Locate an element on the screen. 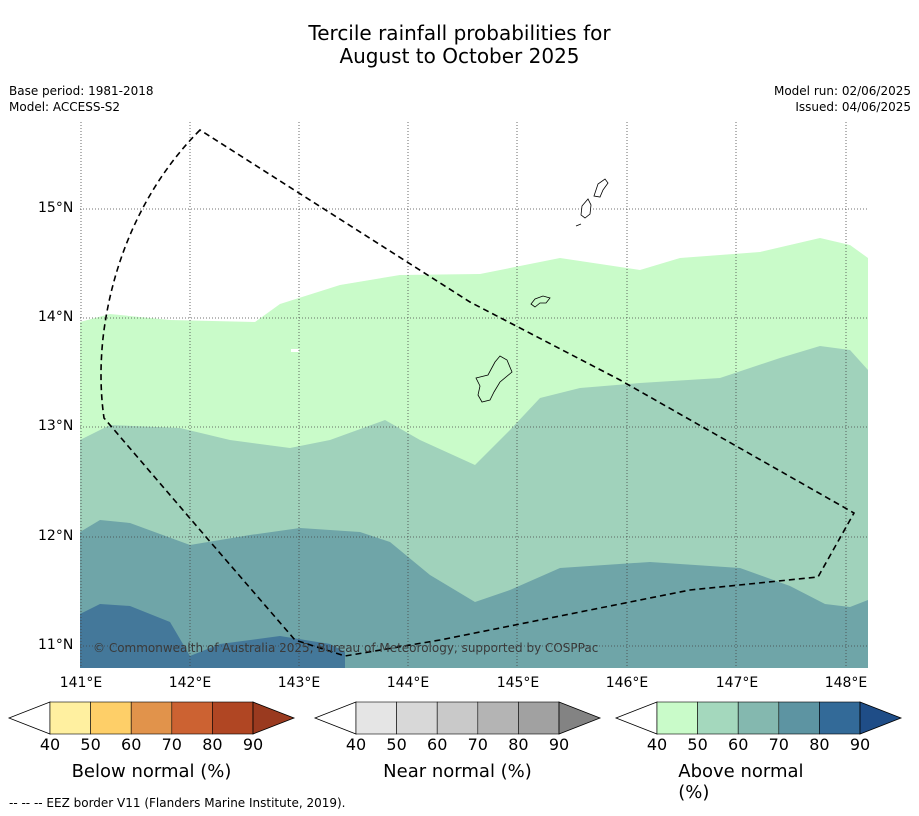 The width and height of the screenshot is (919, 816). issued-date: Issued: 04/06/2025 is located at coordinates (853, 107).